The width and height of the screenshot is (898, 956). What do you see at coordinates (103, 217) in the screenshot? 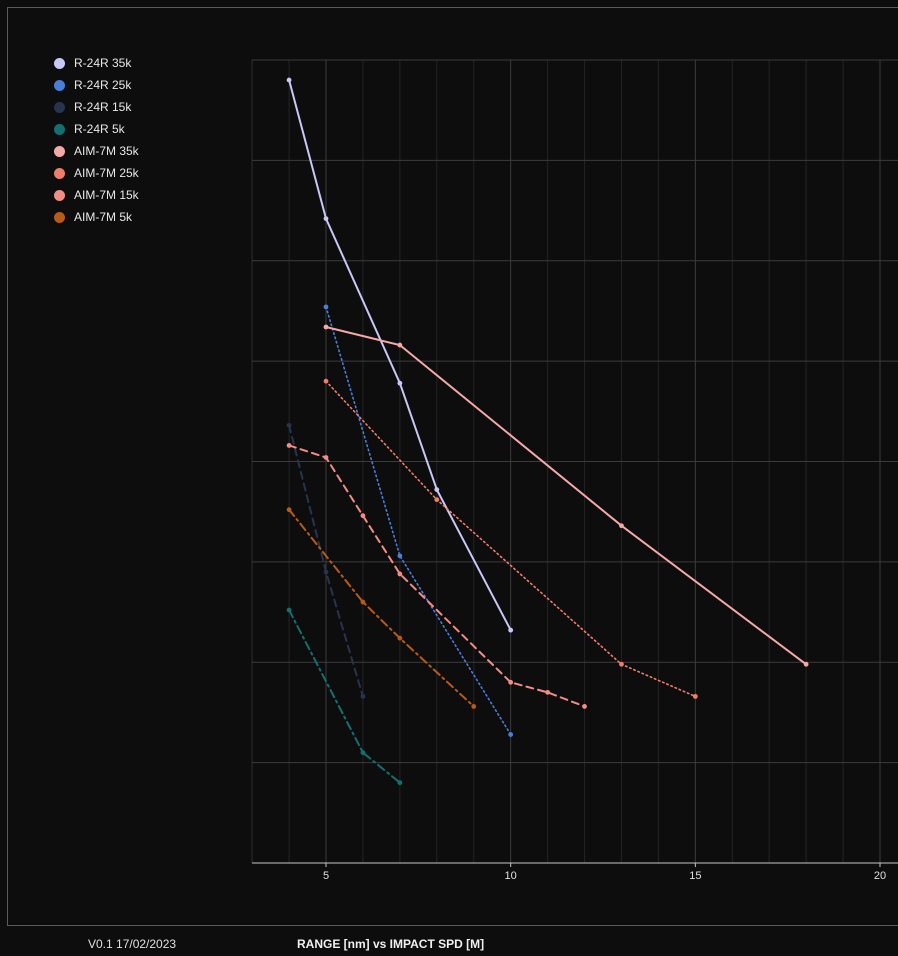
I see `legend-label: AIM-7M 5k` at bounding box center [103, 217].